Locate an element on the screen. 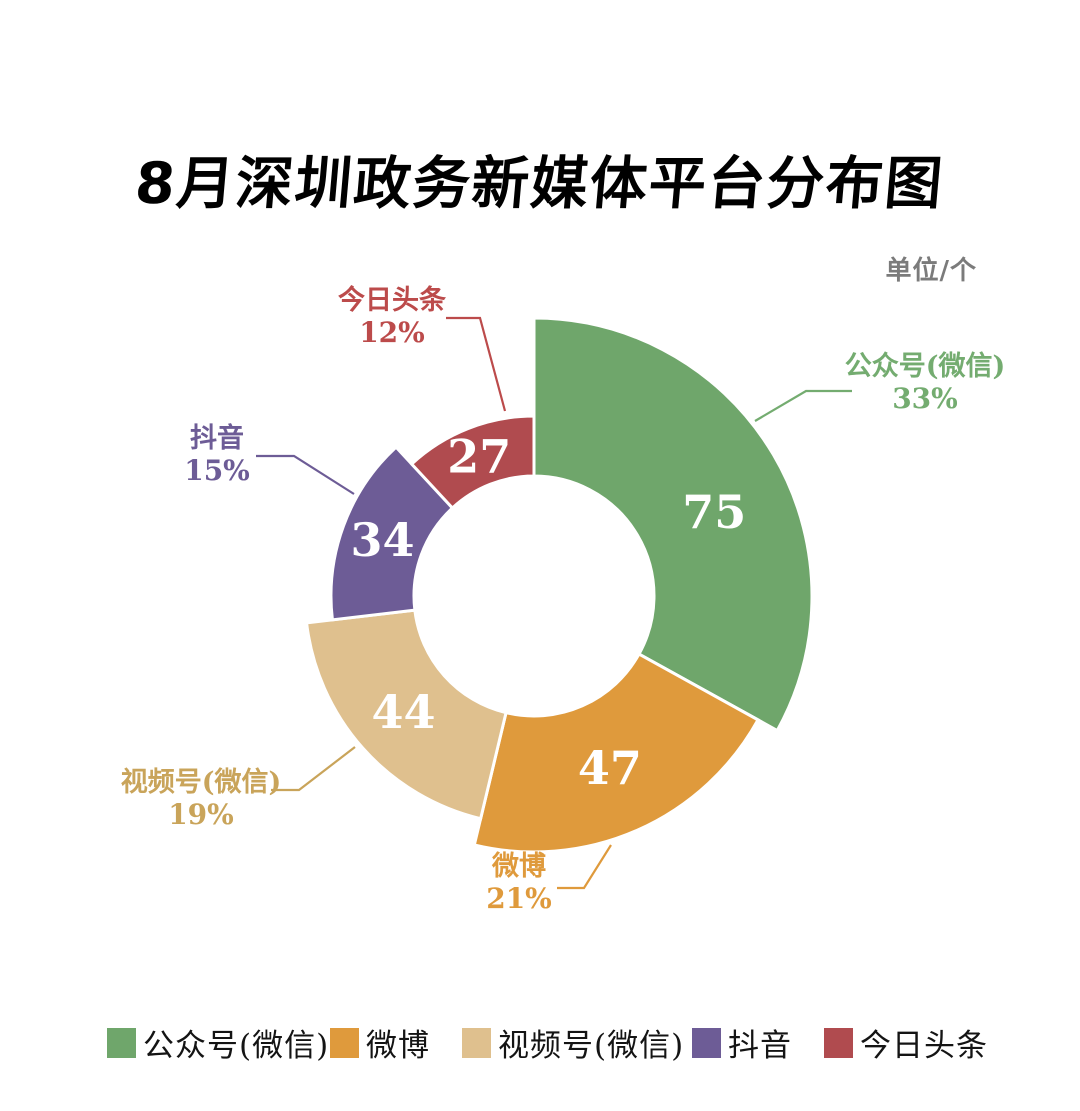  legend-label: 微博 is located at coordinates (398, 1046).